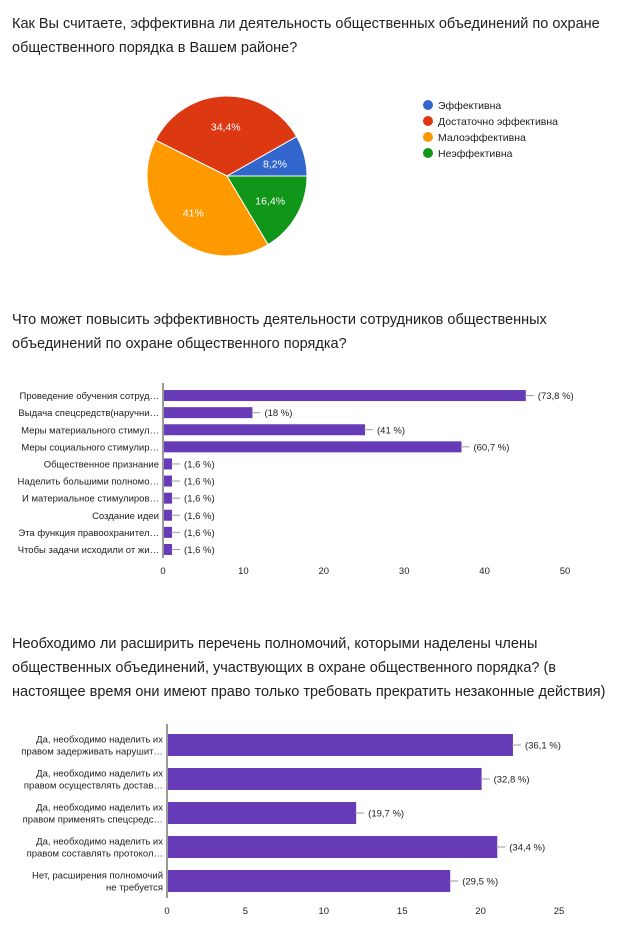 The height and width of the screenshot is (932, 620). Describe the element at coordinates (402, 911) in the screenshot. I see `x-tick-label: 15` at that location.